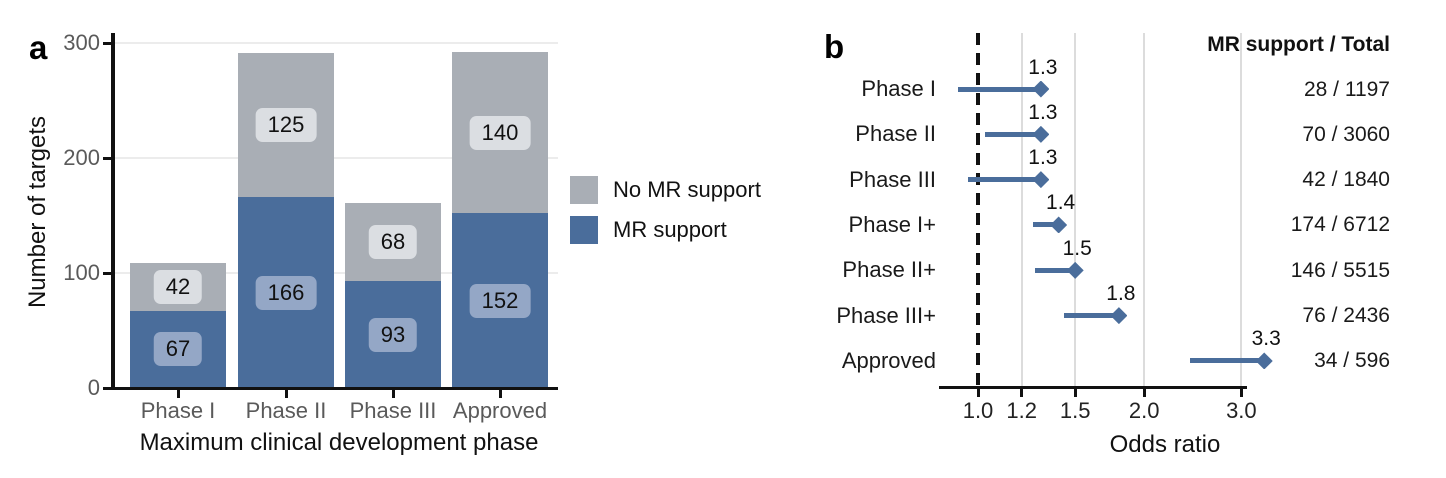 The height and width of the screenshot is (478, 1446). Describe the element at coordinates (1346, 89) in the screenshot. I see `counts-value: 28 / 1197` at that location.